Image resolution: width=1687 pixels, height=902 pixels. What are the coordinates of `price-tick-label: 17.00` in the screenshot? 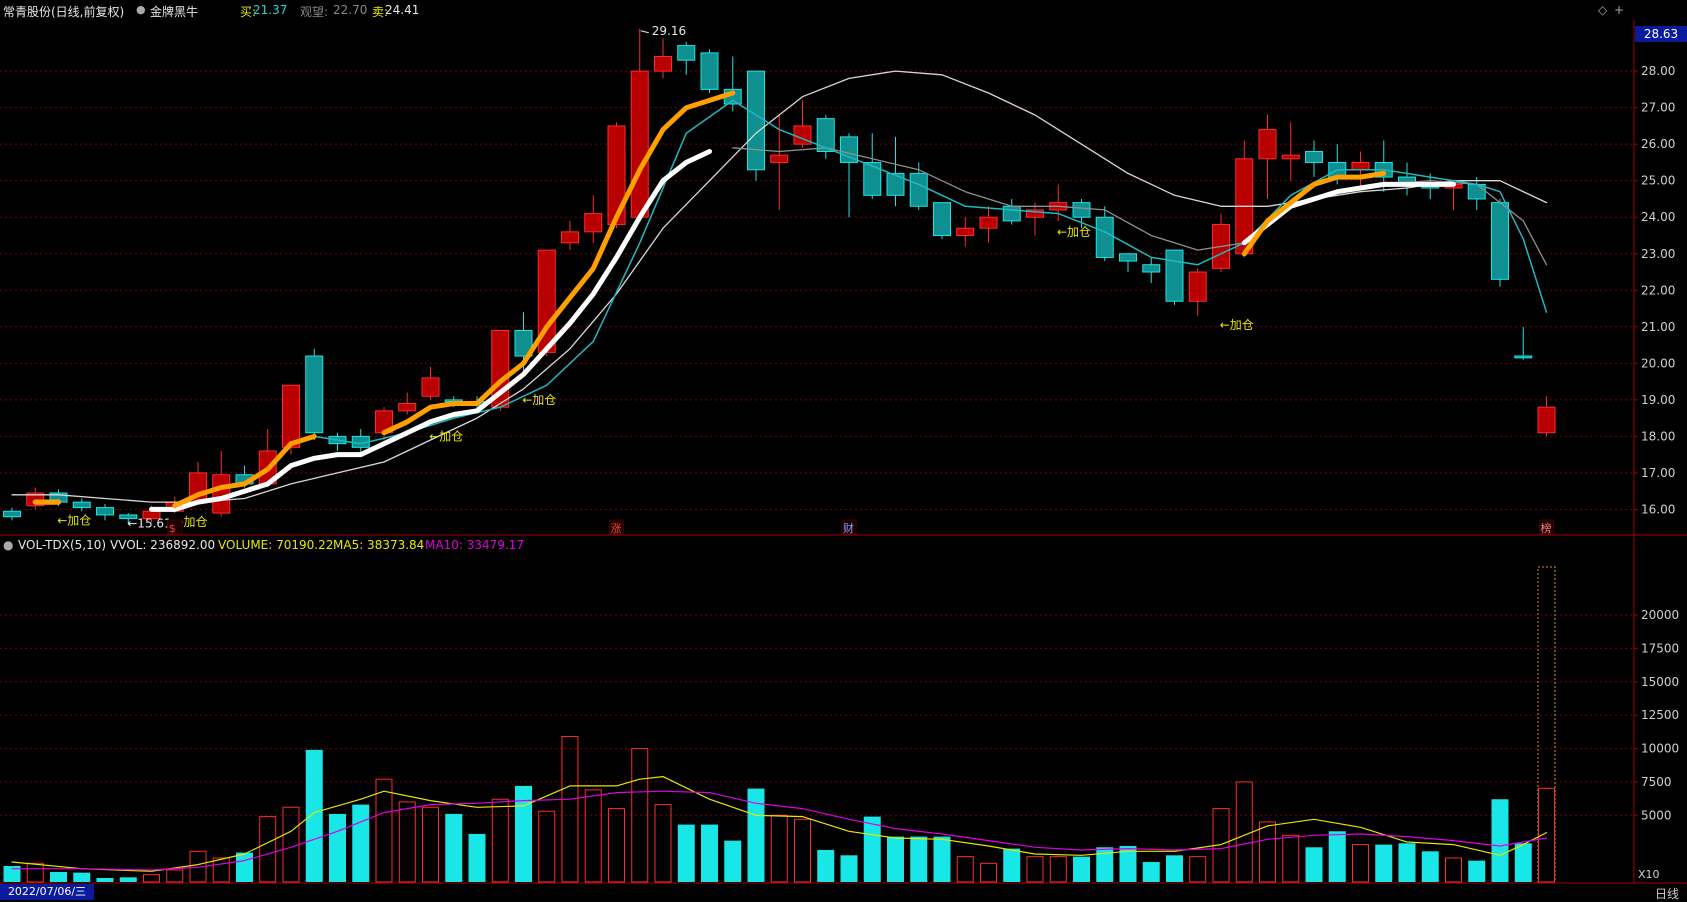 It's located at (1658, 473).